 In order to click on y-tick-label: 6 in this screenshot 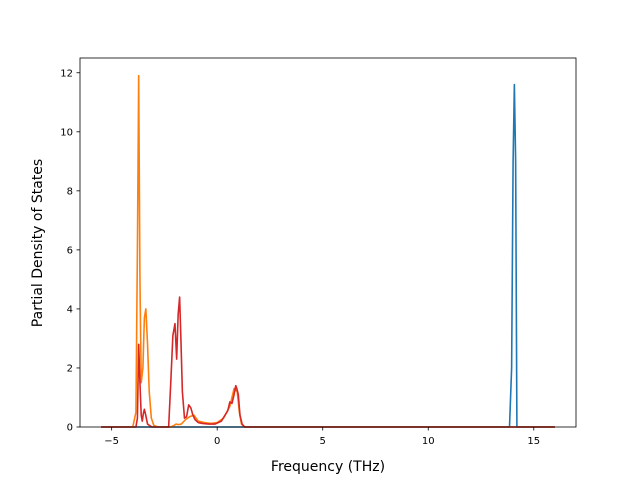, I will do `click(70, 250)`.